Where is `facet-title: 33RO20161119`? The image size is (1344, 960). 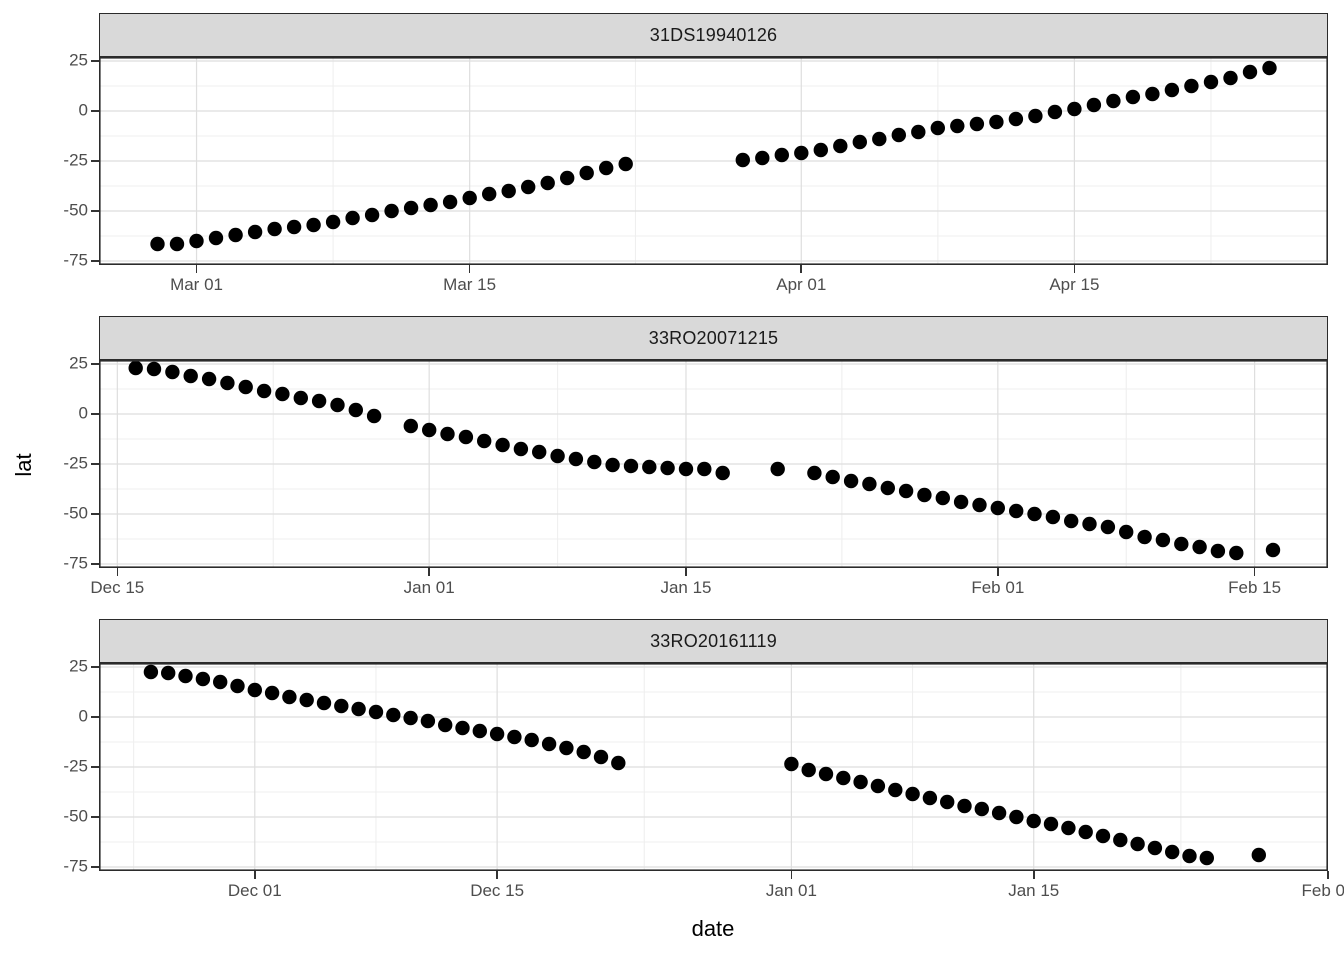
facet-title: 33RO20161119 is located at coordinates (713, 640).